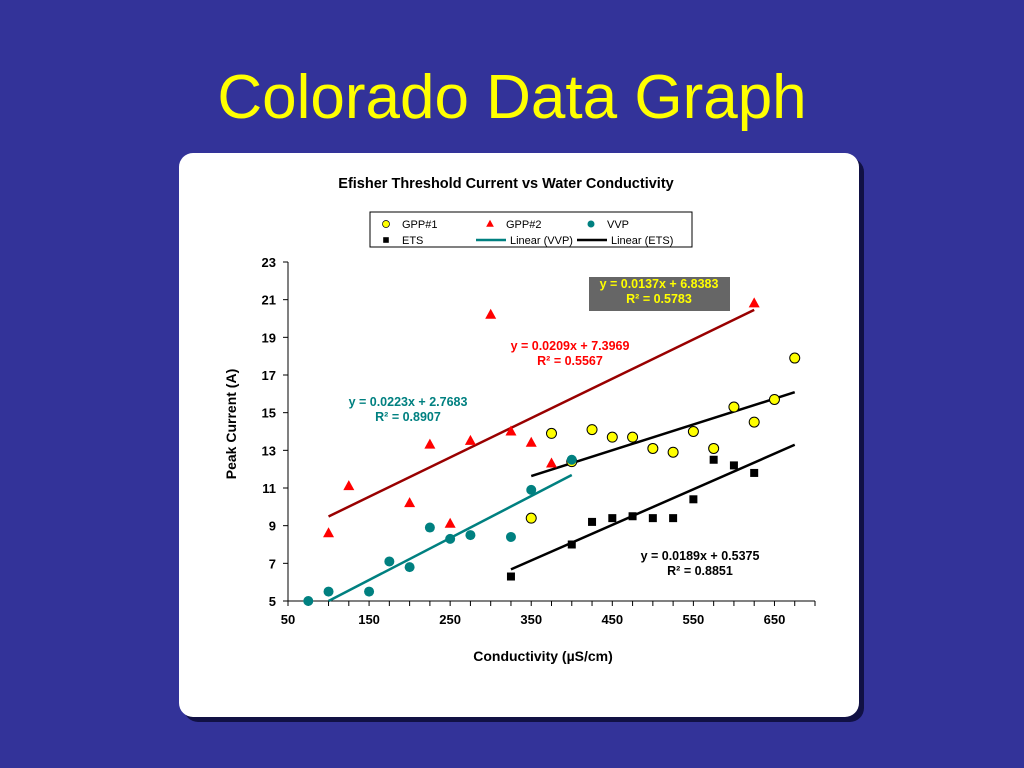  What do you see at coordinates (272, 526) in the screenshot?
I see `y-tick-label: 9` at bounding box center [272, 526].